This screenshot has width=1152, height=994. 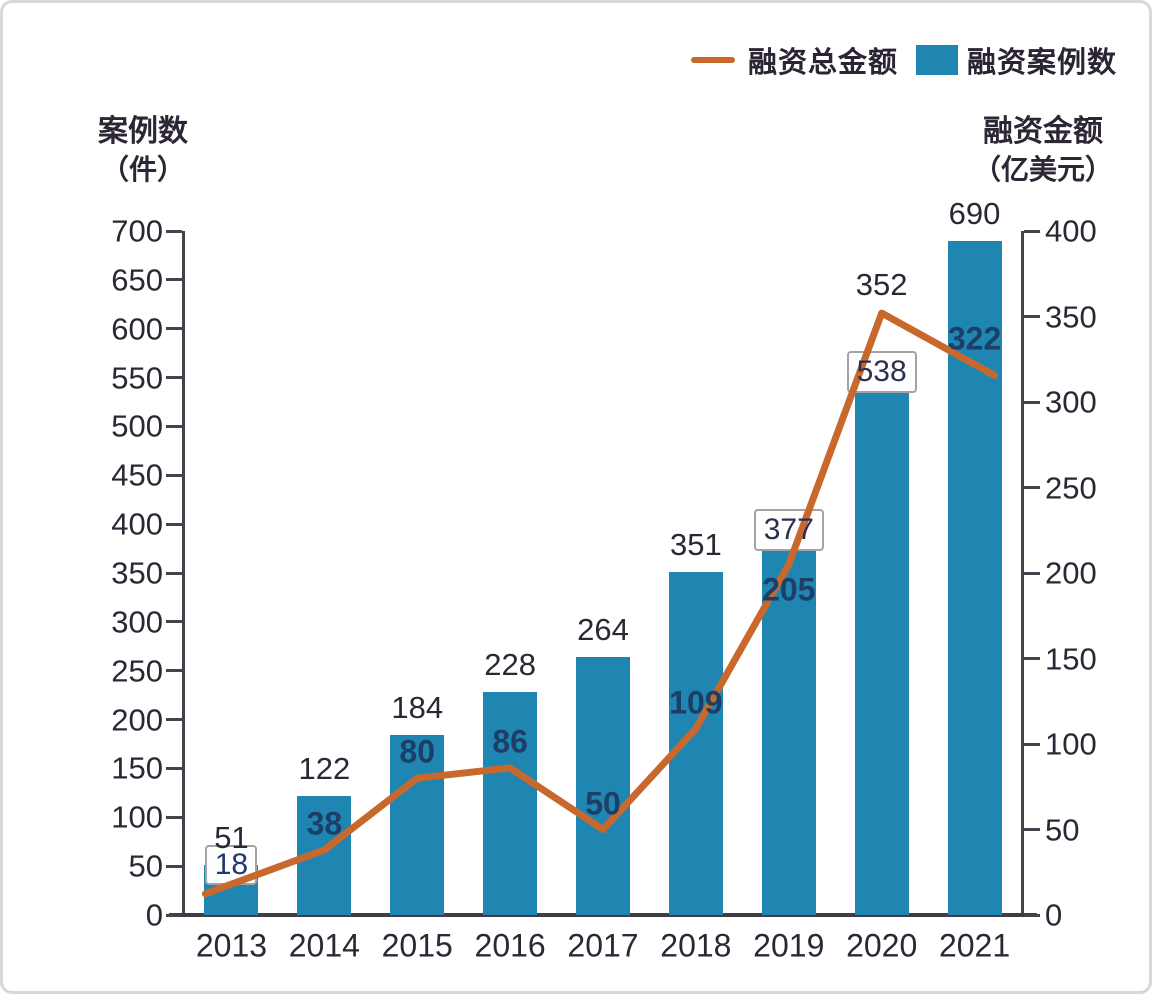 I want to click on y-tick-label-left: 350, so click(x=137, y=573).